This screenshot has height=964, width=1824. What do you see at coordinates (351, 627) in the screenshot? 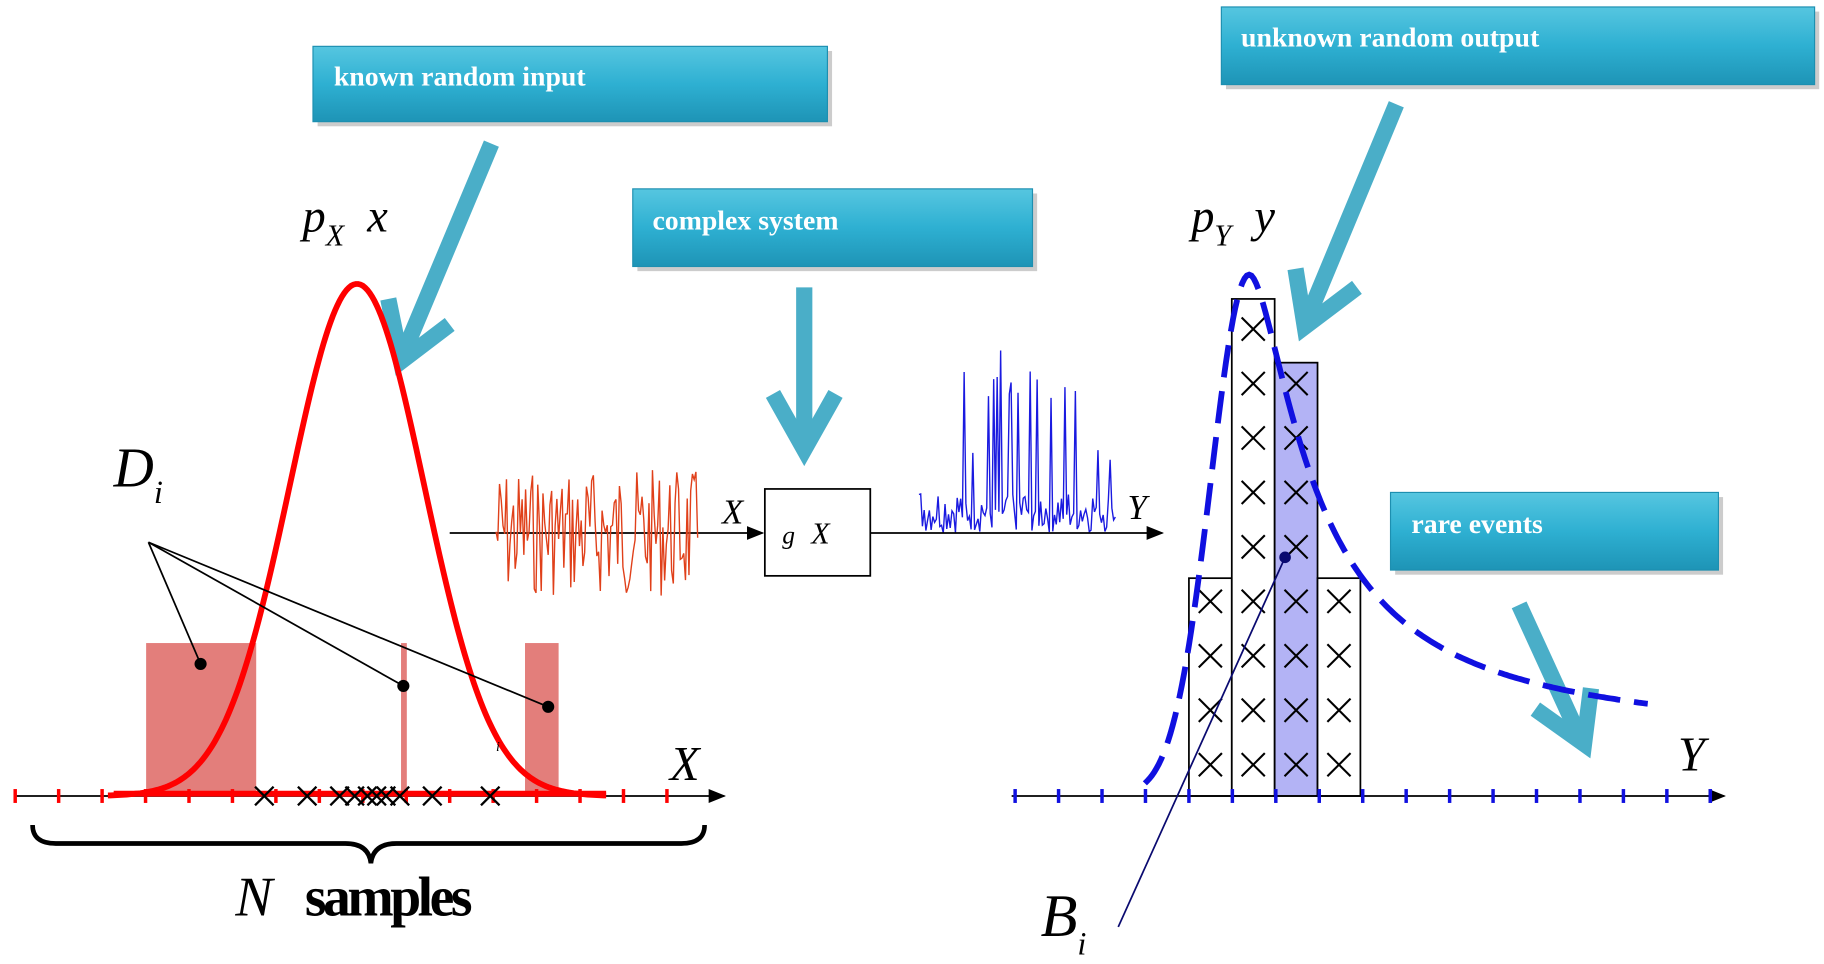
I see `domain-pointers` at bounding box center [351, 627].